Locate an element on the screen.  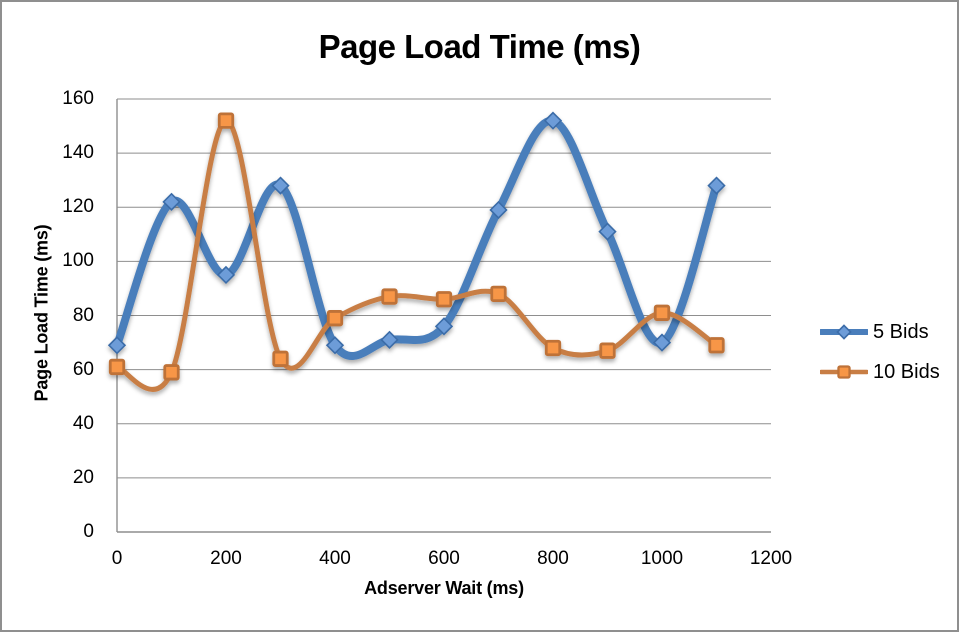
chart-title: Page Load Time (ms) is located at coordinates (479, 46).